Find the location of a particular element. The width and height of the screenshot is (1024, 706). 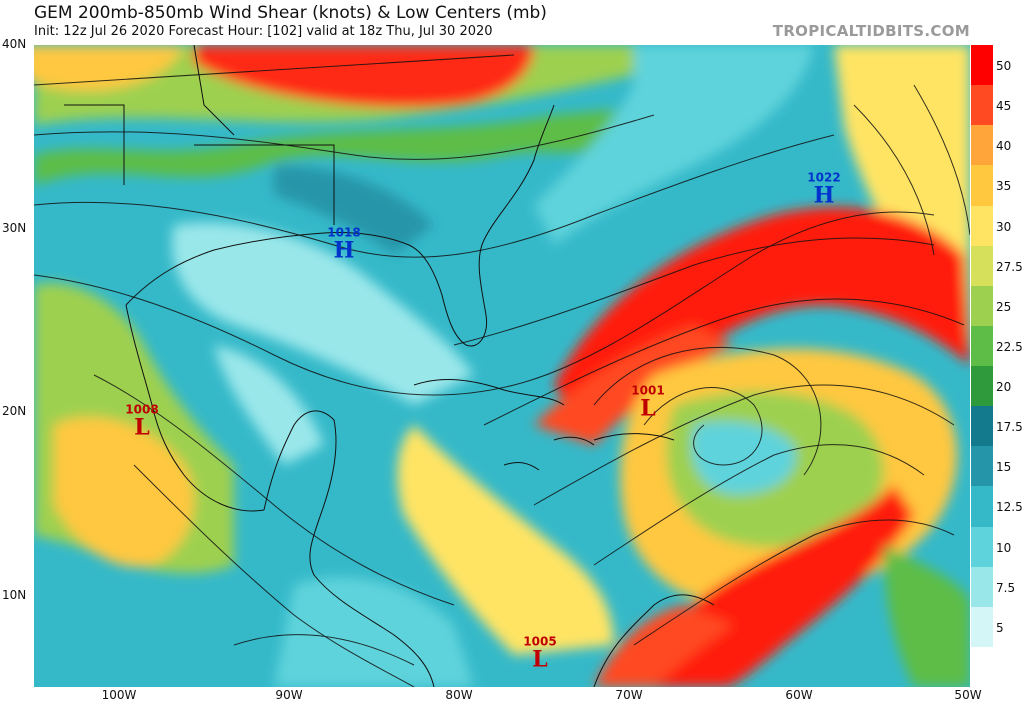

colorbar-label: 25 is located at coordinates (1004, 306).